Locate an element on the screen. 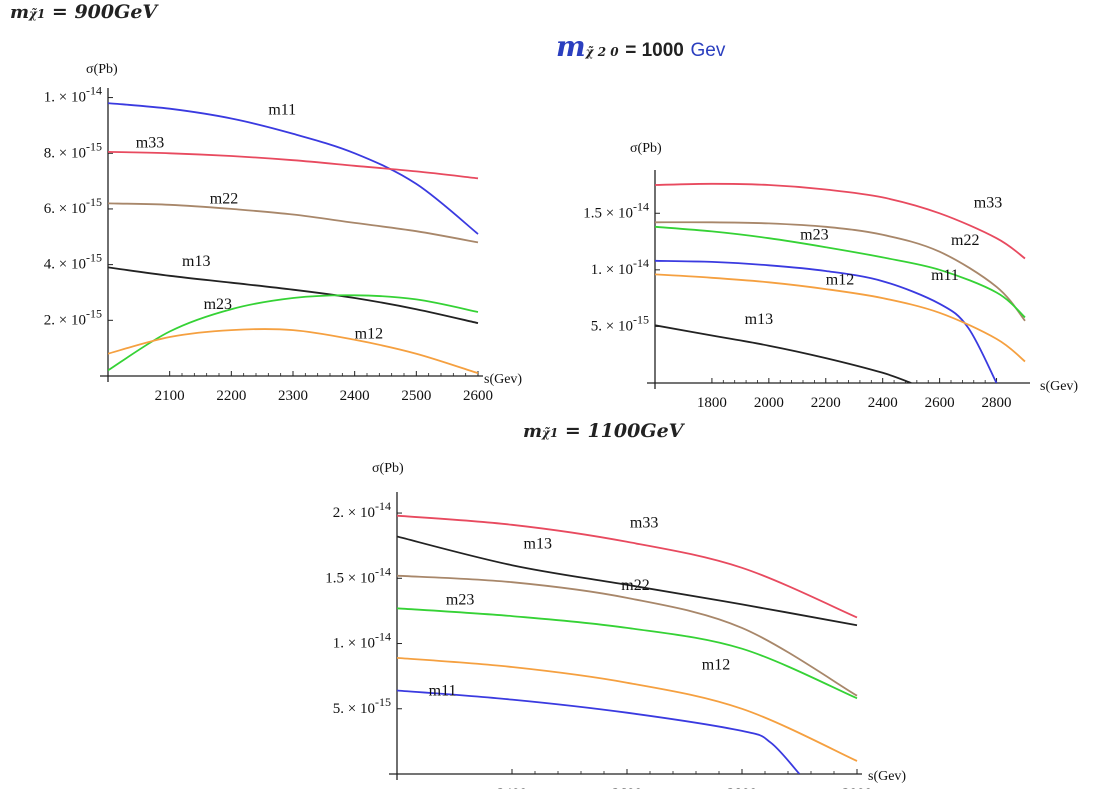 This screenshot has height=789, width=1097. x-tick-label: 1800 is located at coordinates (712, 403).